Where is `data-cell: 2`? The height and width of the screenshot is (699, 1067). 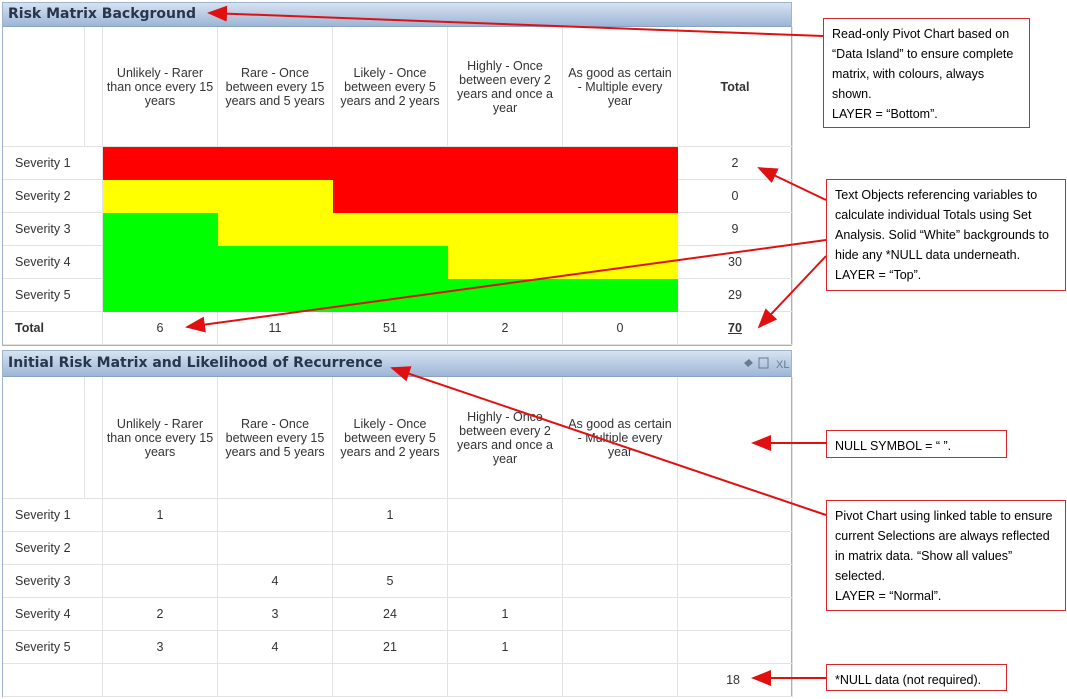 data-cell: 2 is located at coordinates (160, 614).